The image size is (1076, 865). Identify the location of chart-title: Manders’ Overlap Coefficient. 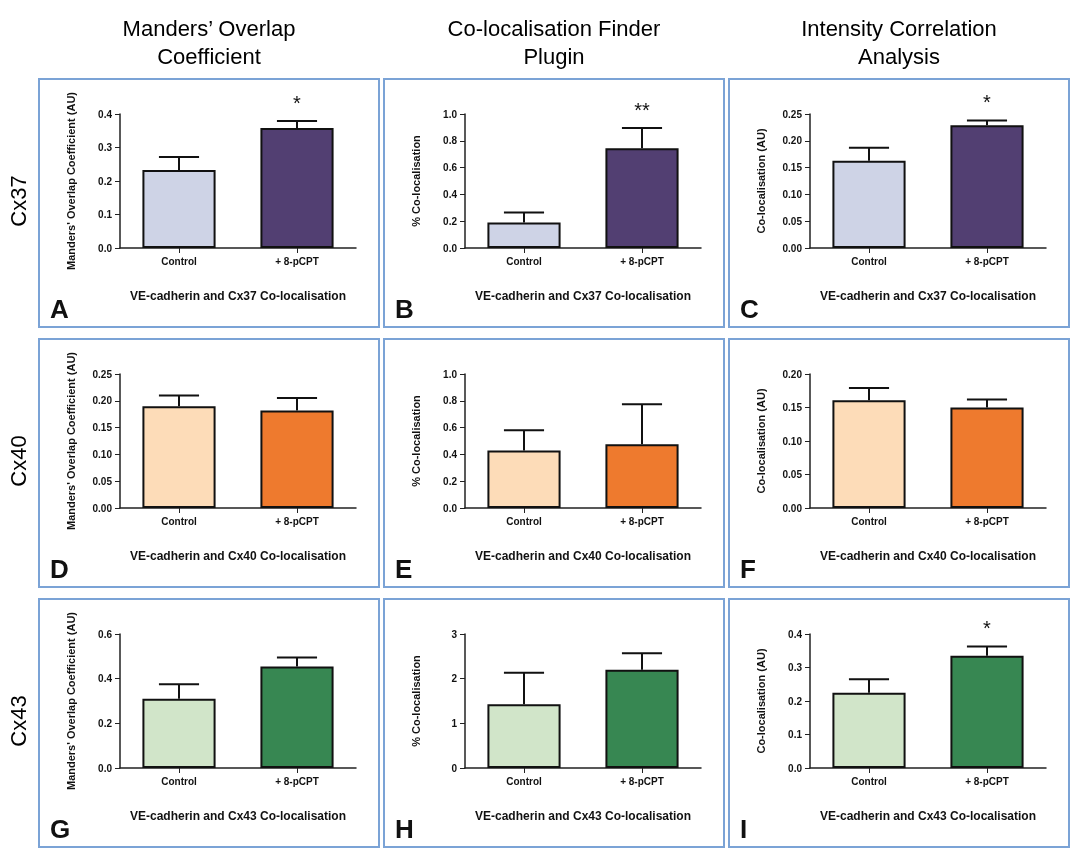
(209, 43).